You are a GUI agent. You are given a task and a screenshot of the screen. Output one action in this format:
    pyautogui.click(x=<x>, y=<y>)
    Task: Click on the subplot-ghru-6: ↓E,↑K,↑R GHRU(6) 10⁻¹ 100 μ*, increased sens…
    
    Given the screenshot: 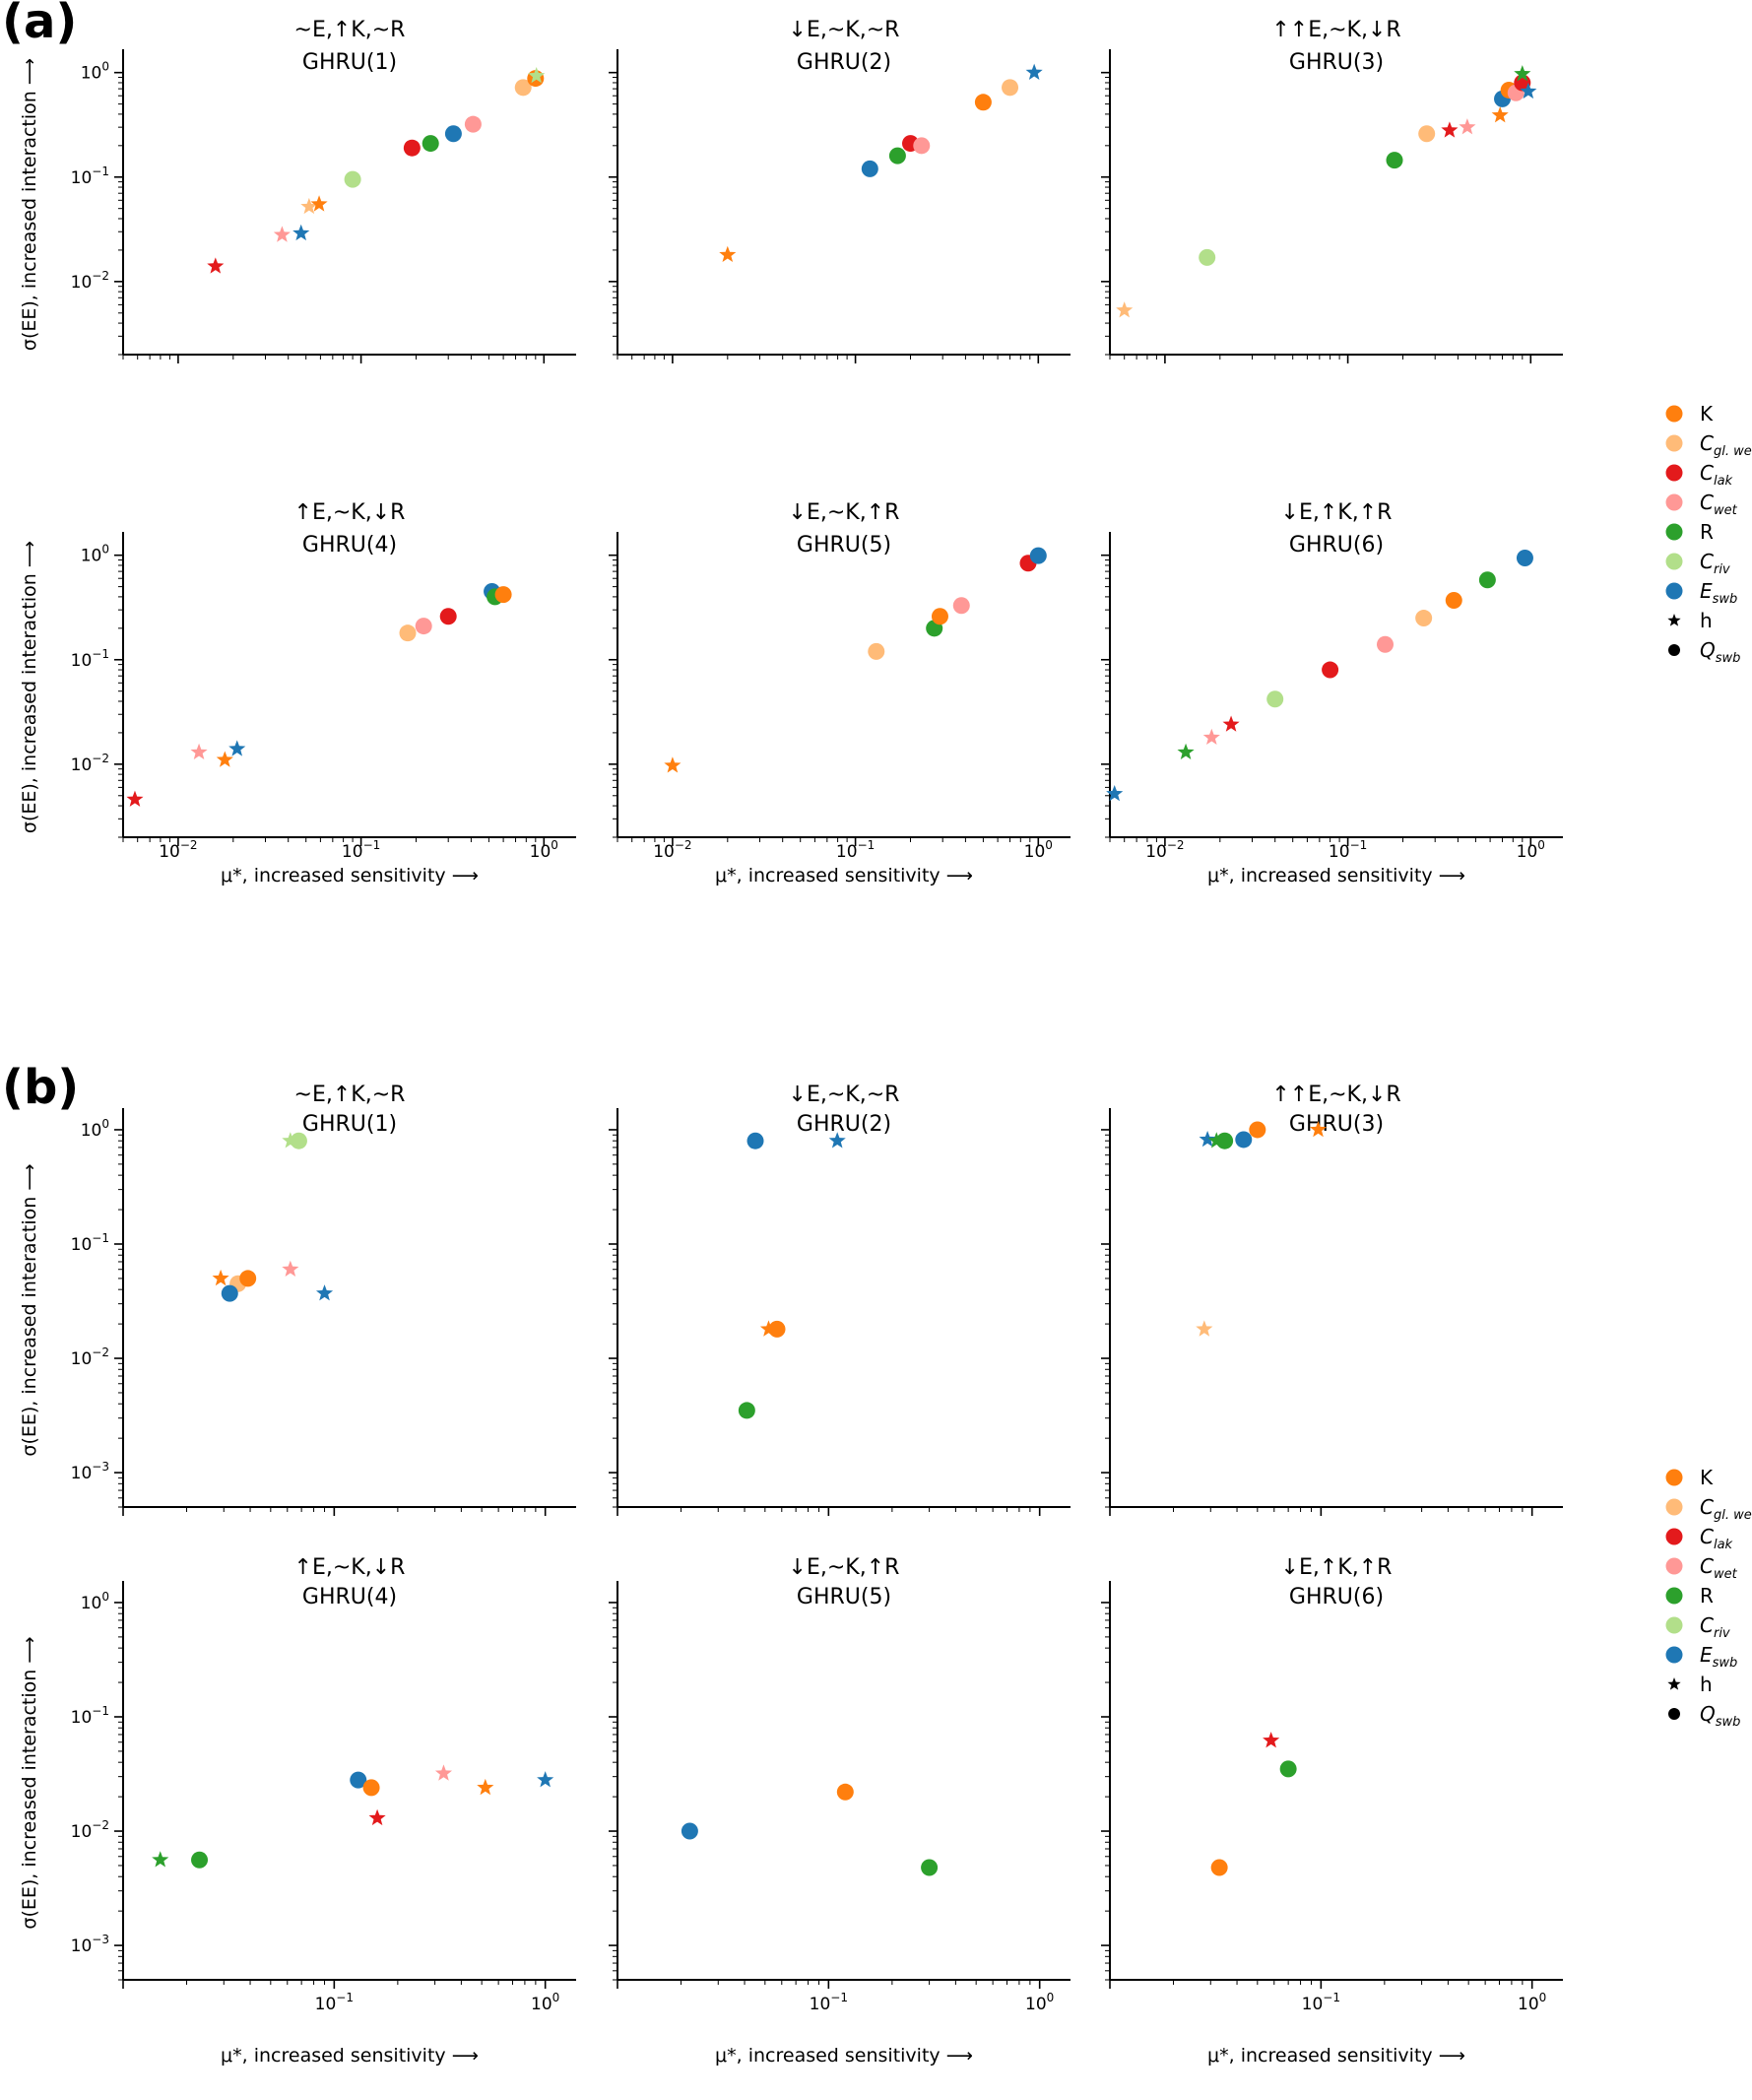 What is the action you would take?
    pyautogui.click(x=1332, y=1811)
    